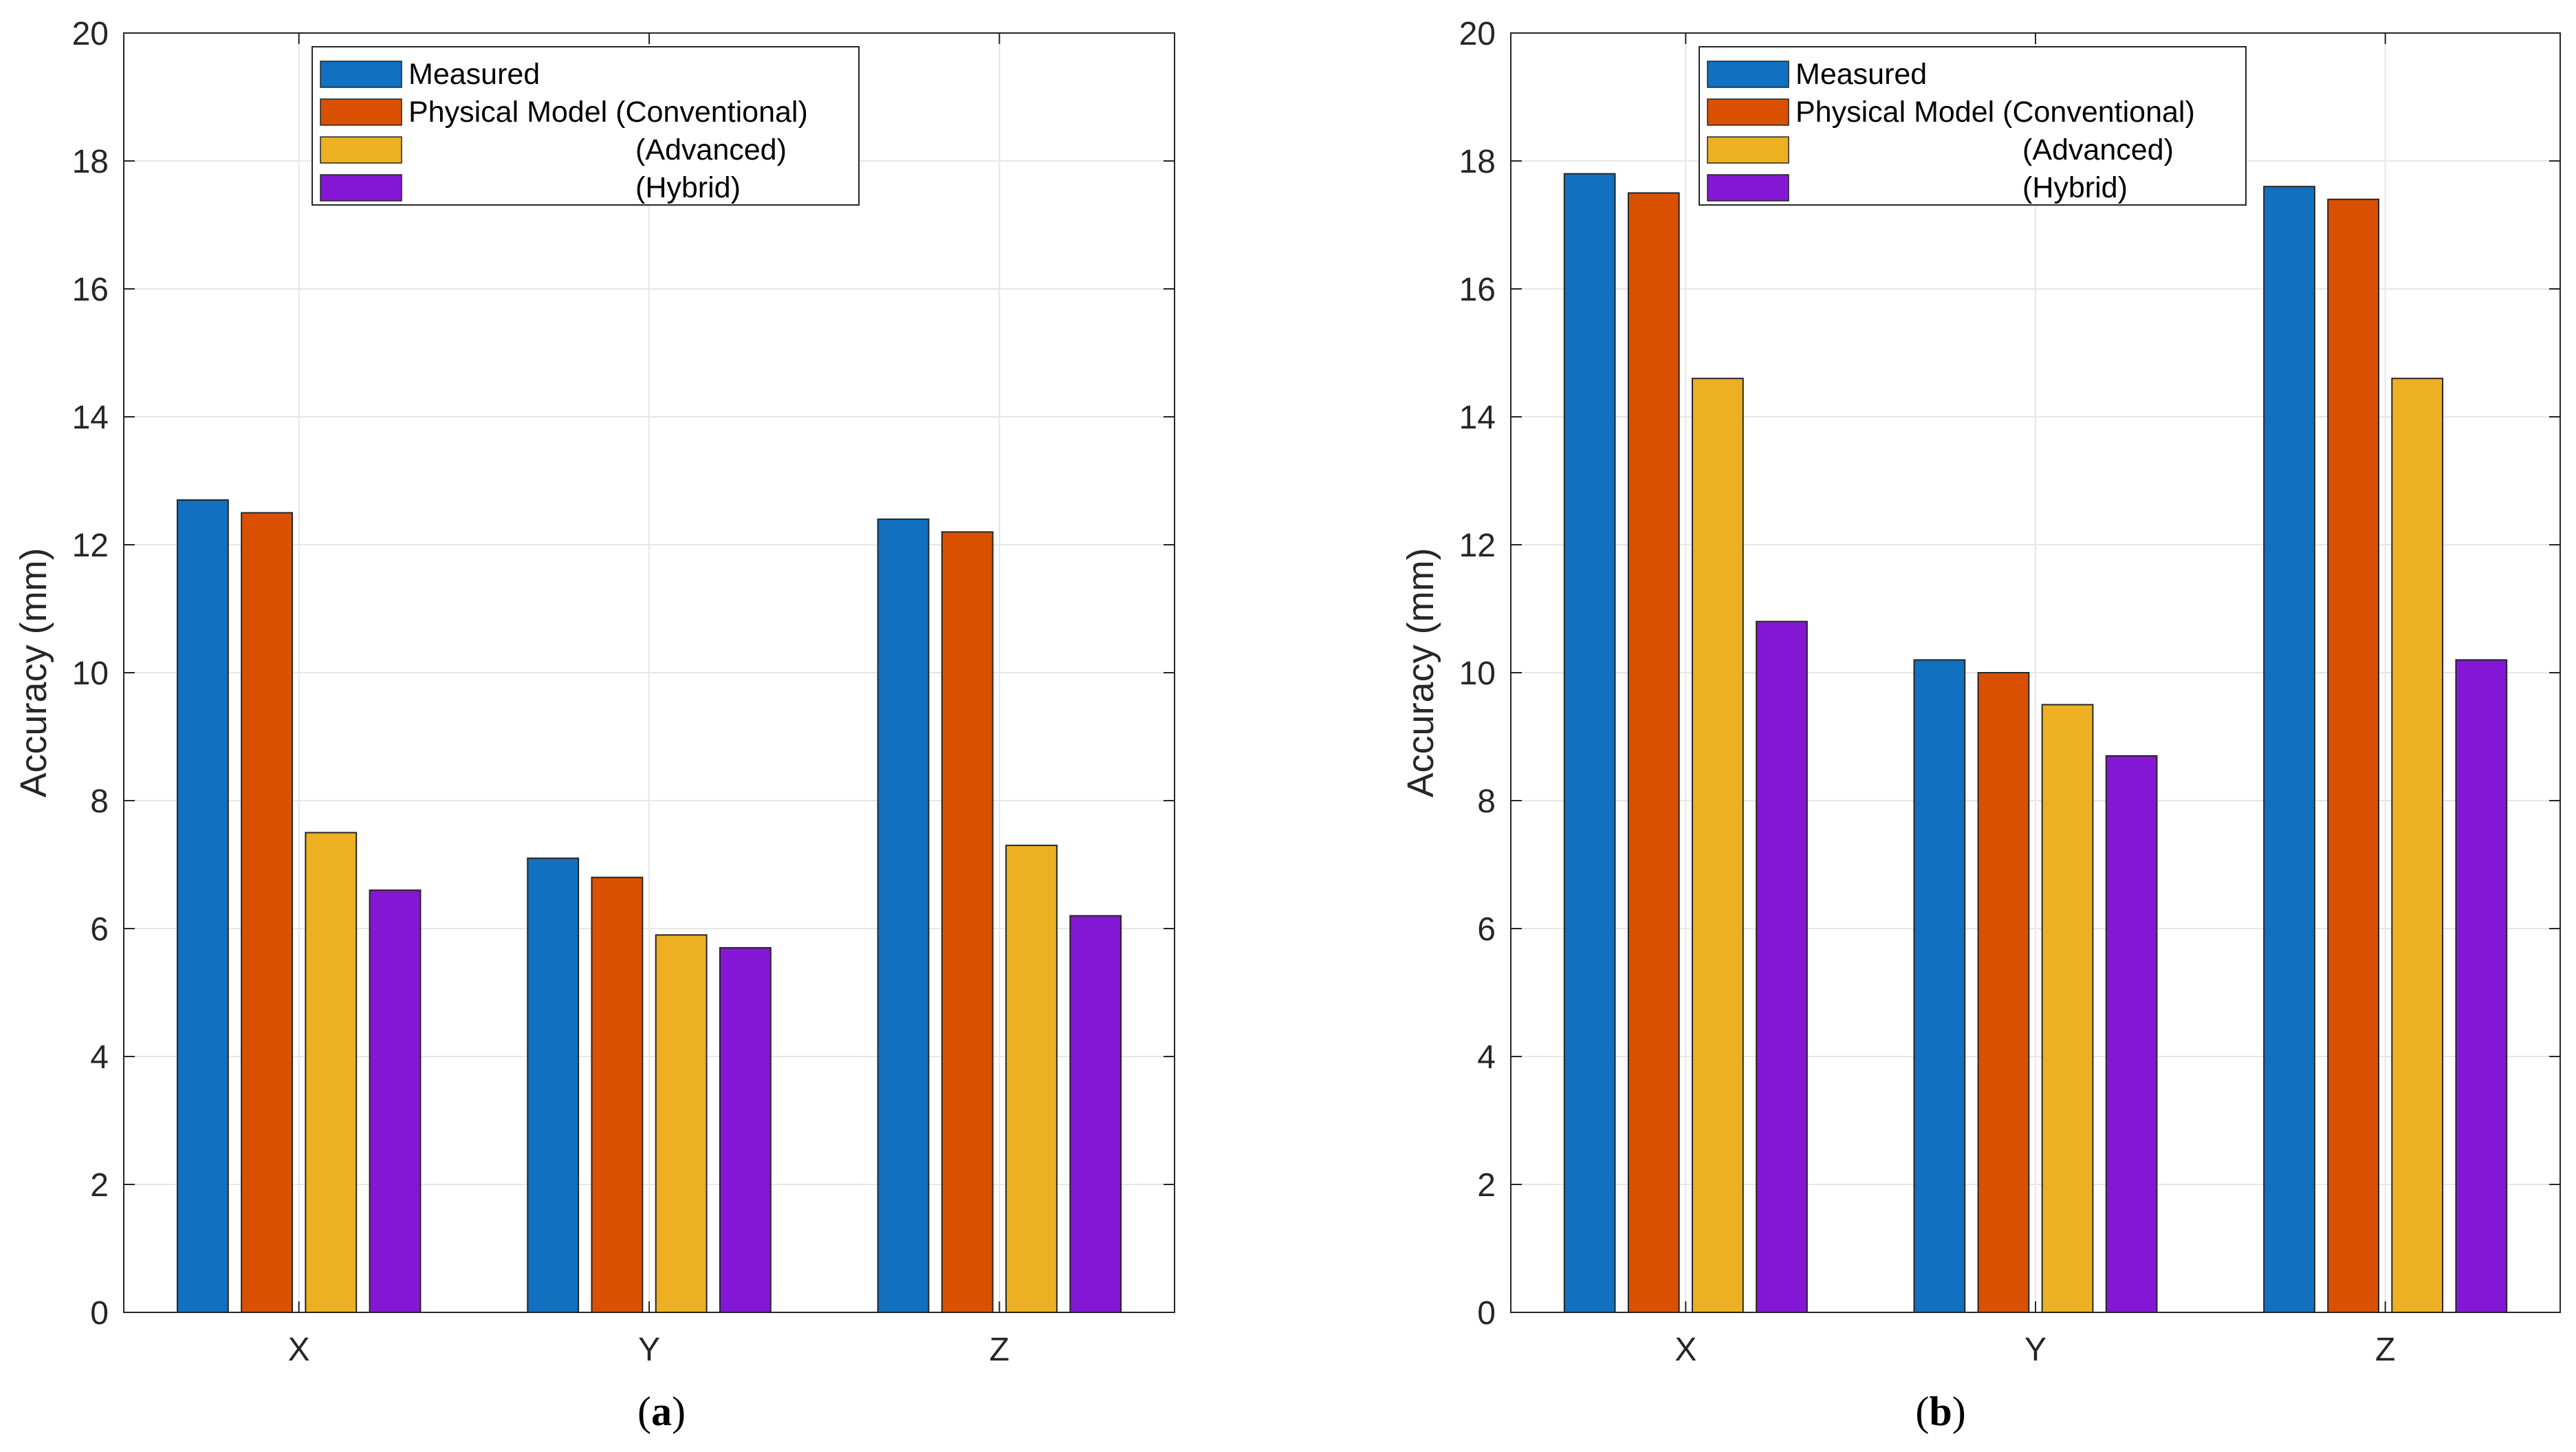 The height and width of the screenshot is (1452, 2576). I want to click on panel-caption: (b), so click(1940, 1411).